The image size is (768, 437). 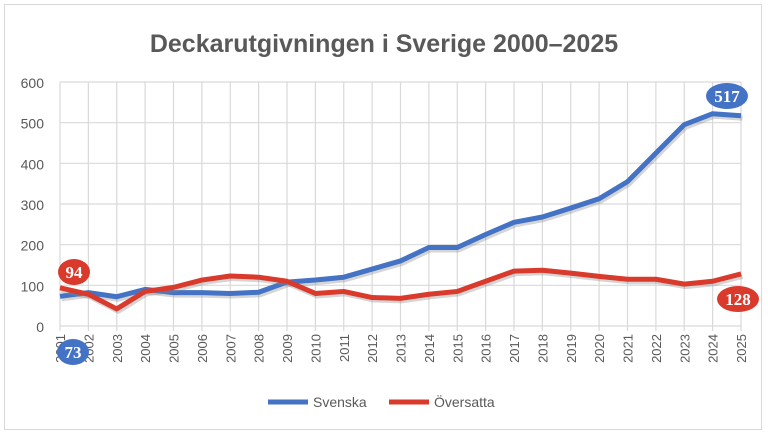 What do you see at coordinates (628, 348) in the screenshot?
I see `x-tick-label: 2021` at bounding box center [628, 348].